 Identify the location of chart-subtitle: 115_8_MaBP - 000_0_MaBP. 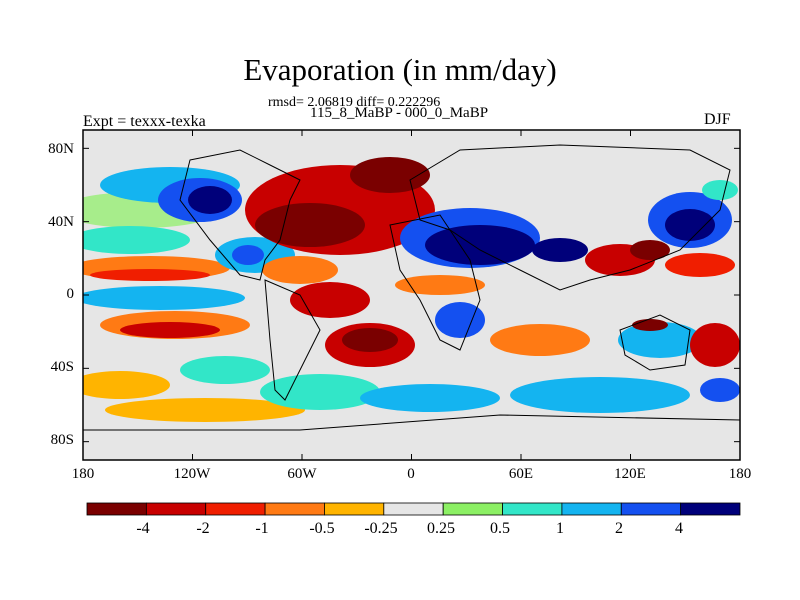
(399, 113).